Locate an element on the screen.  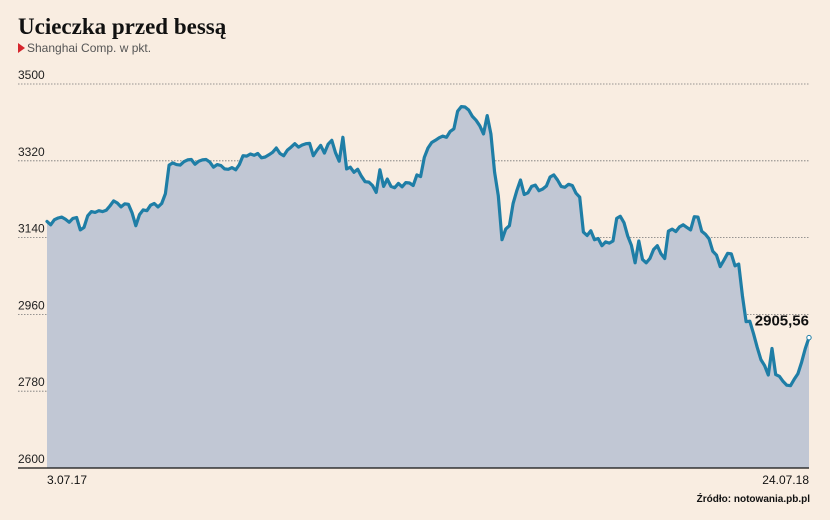
y-tick-label: 3320 is located at coordinates (31, 152).